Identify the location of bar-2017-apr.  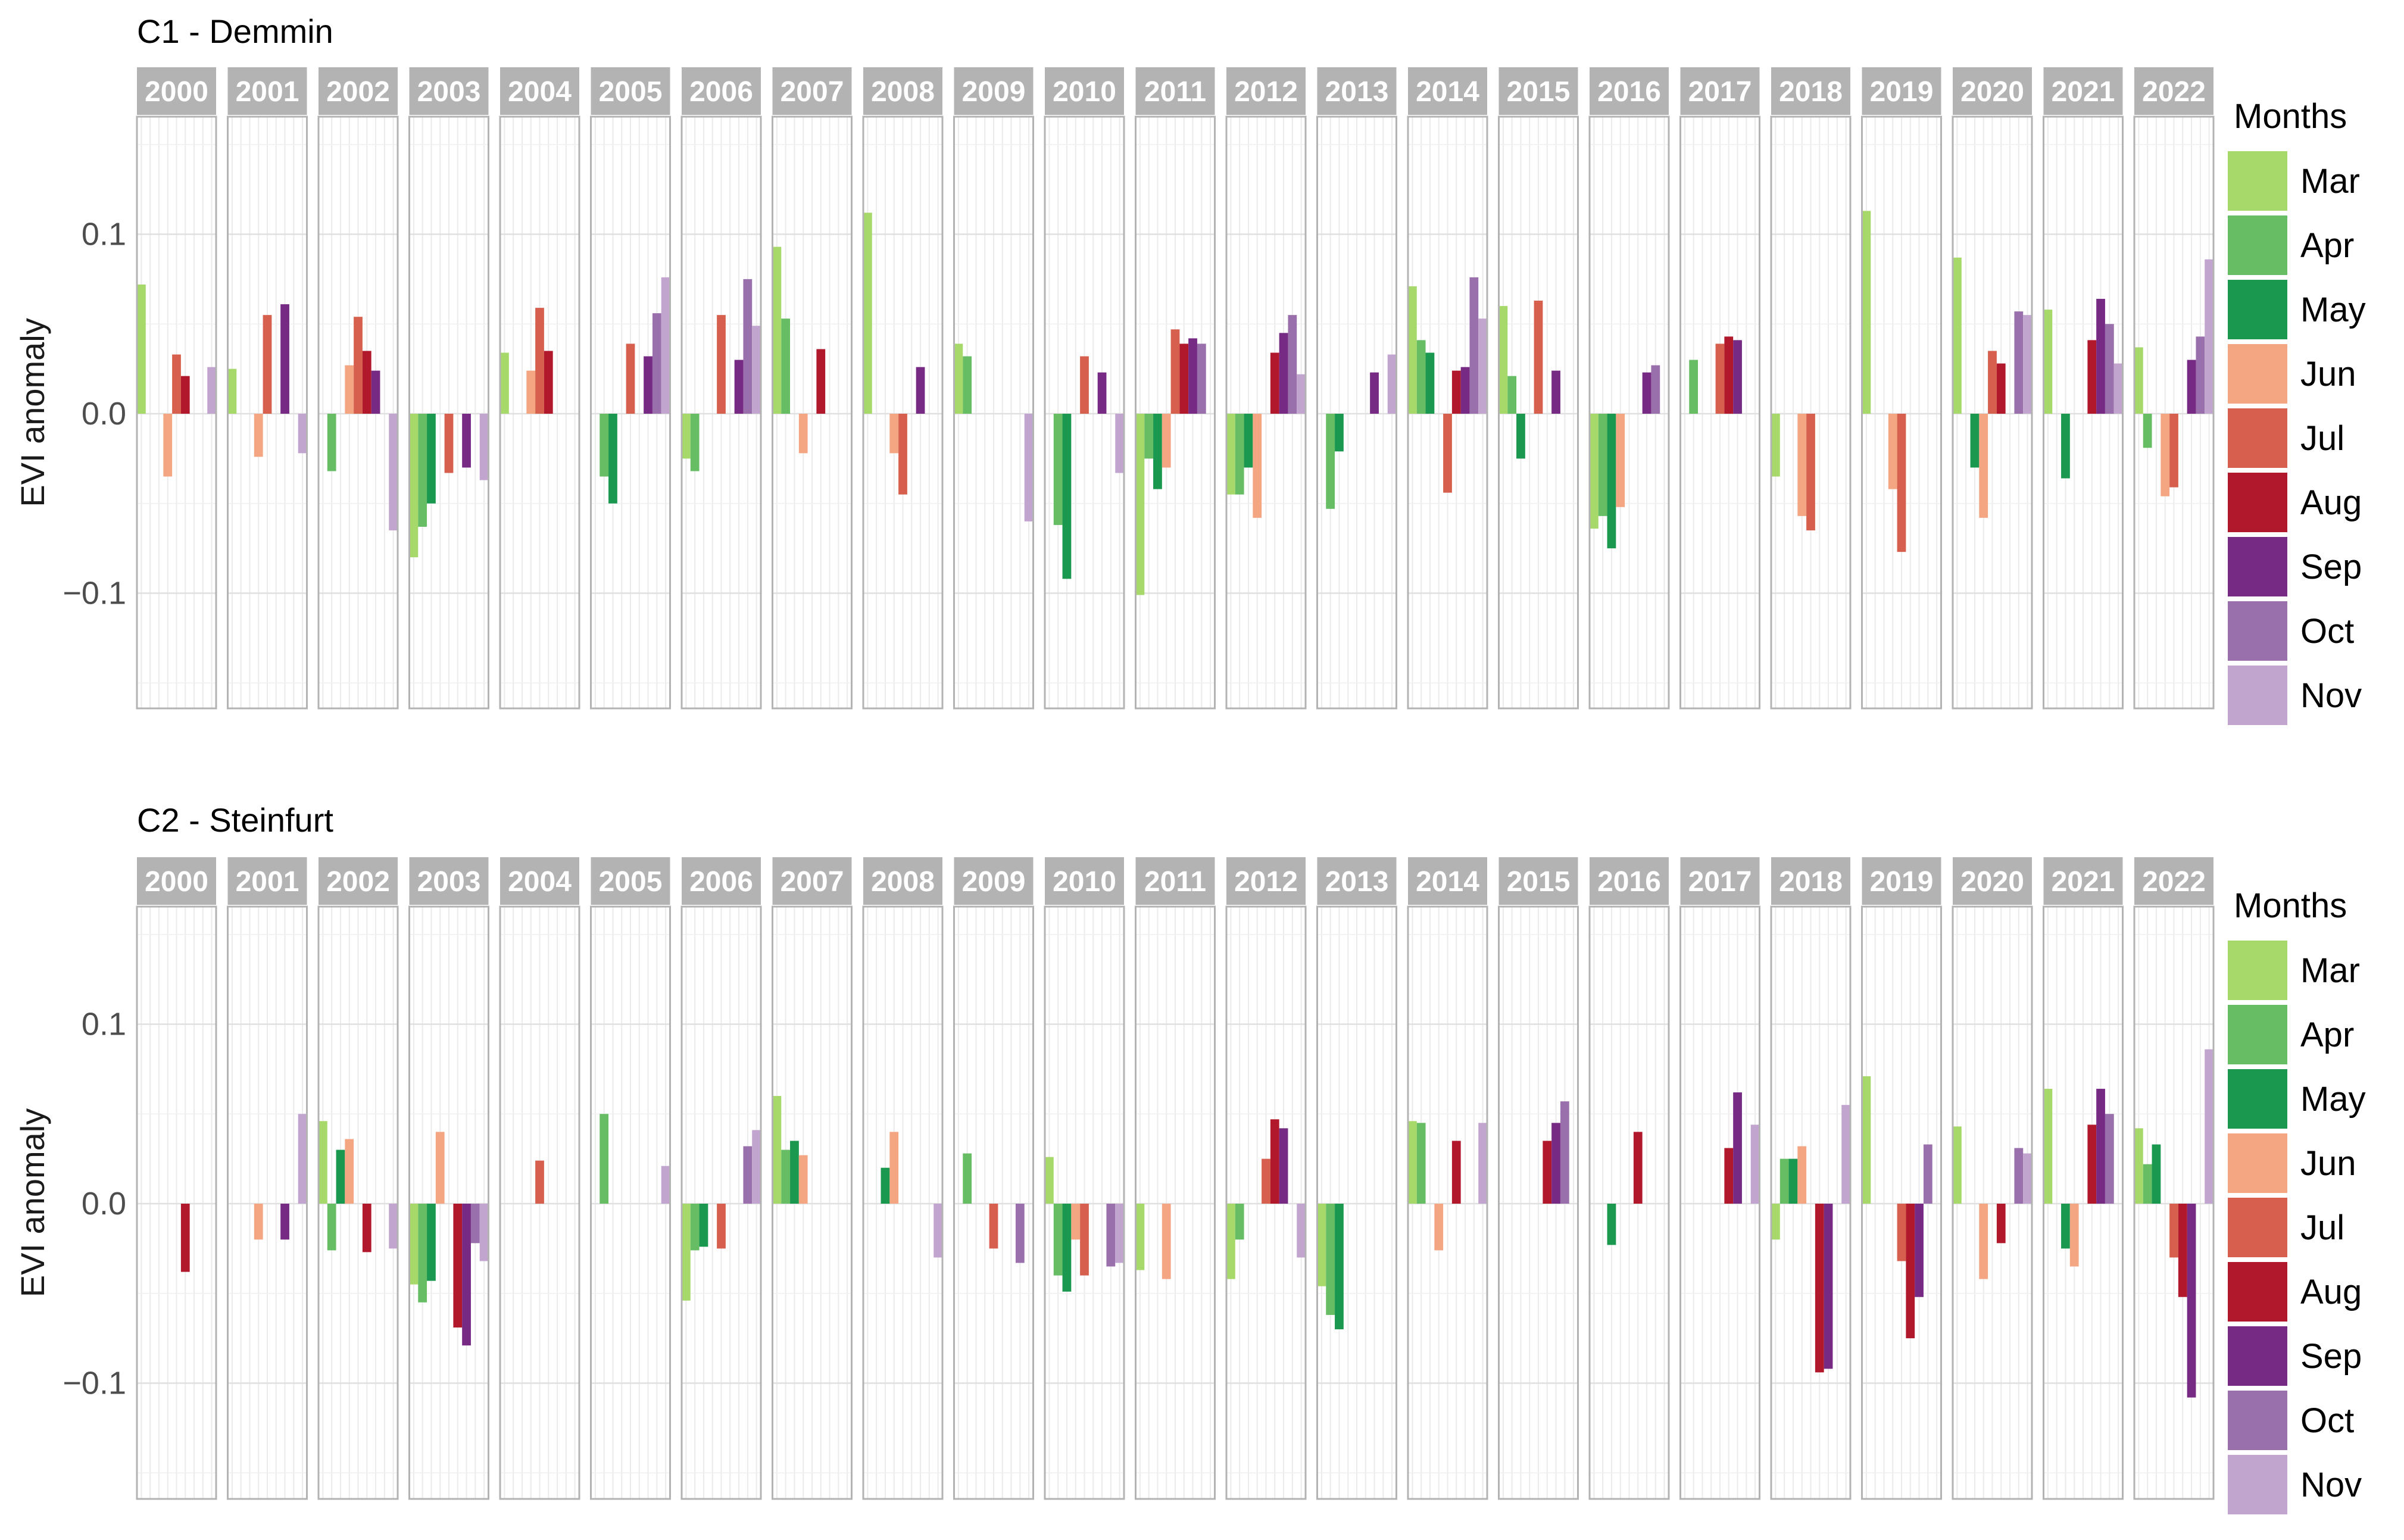
(1694, 387).